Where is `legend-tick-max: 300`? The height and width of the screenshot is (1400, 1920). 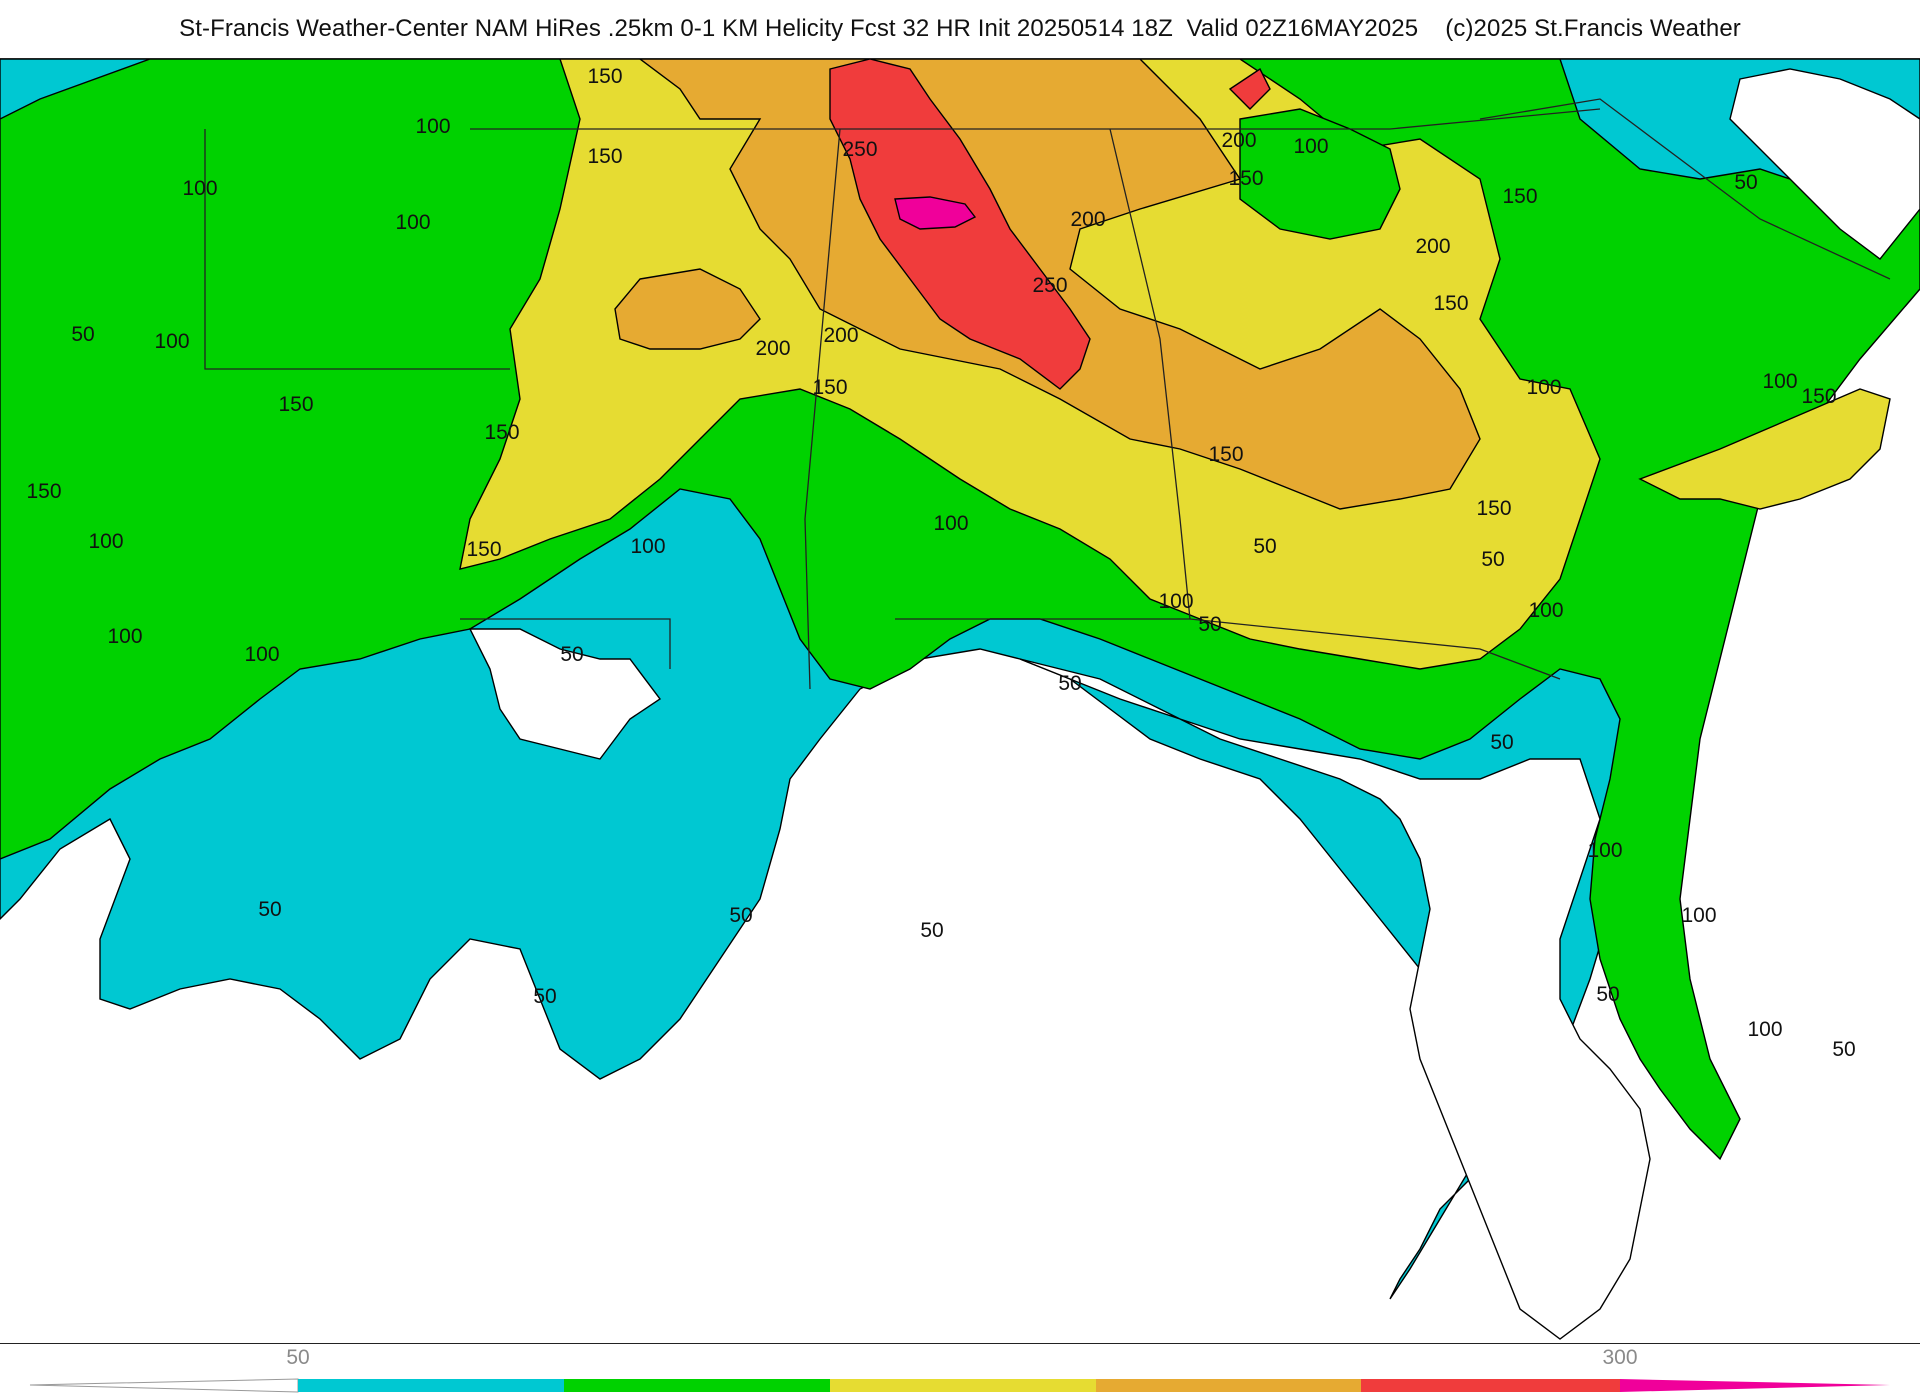 legend-tick-max: 300 is located at coordinates (1620, 1357).